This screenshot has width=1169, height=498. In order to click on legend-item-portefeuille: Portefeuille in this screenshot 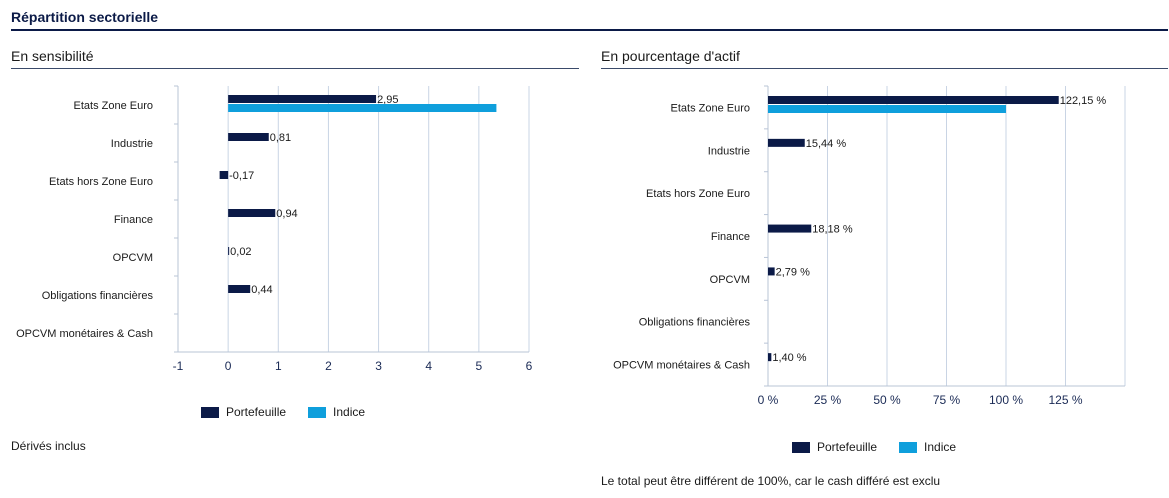, I will do `click(243, 412)`.